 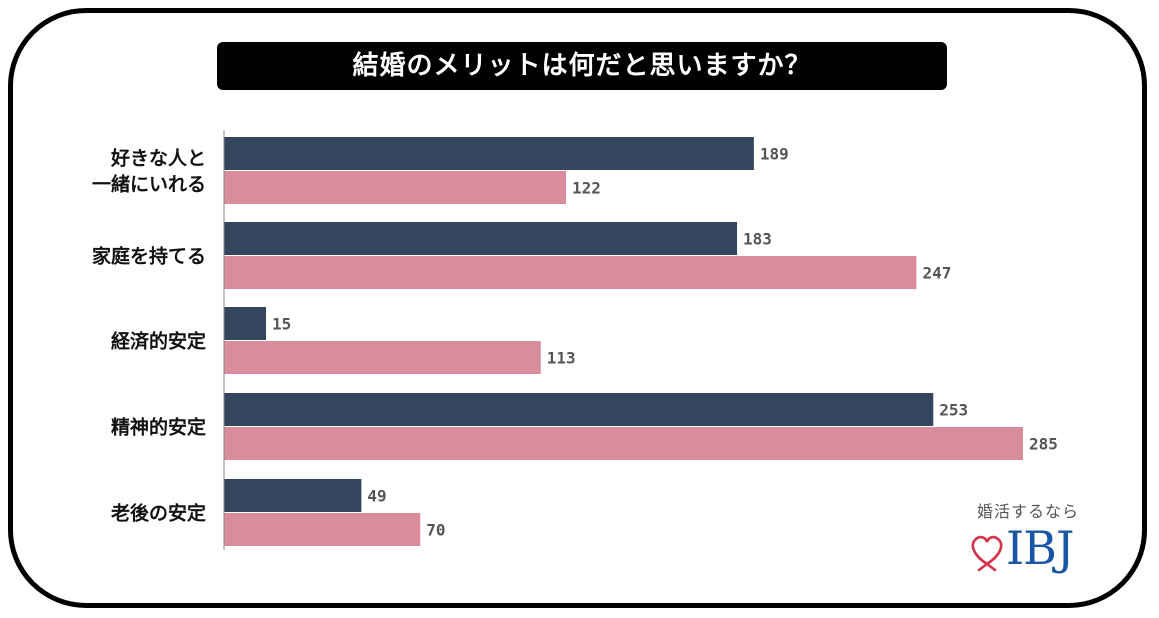 I want to click on bar-series1-cat1, so click(x=489, y=153).